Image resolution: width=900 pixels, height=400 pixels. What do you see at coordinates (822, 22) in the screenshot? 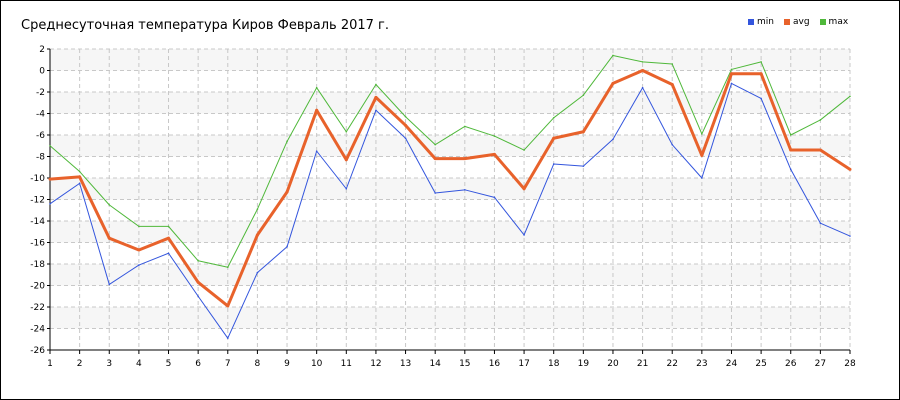
I see `legend-swatch-max` at bounding box center [822, 22].